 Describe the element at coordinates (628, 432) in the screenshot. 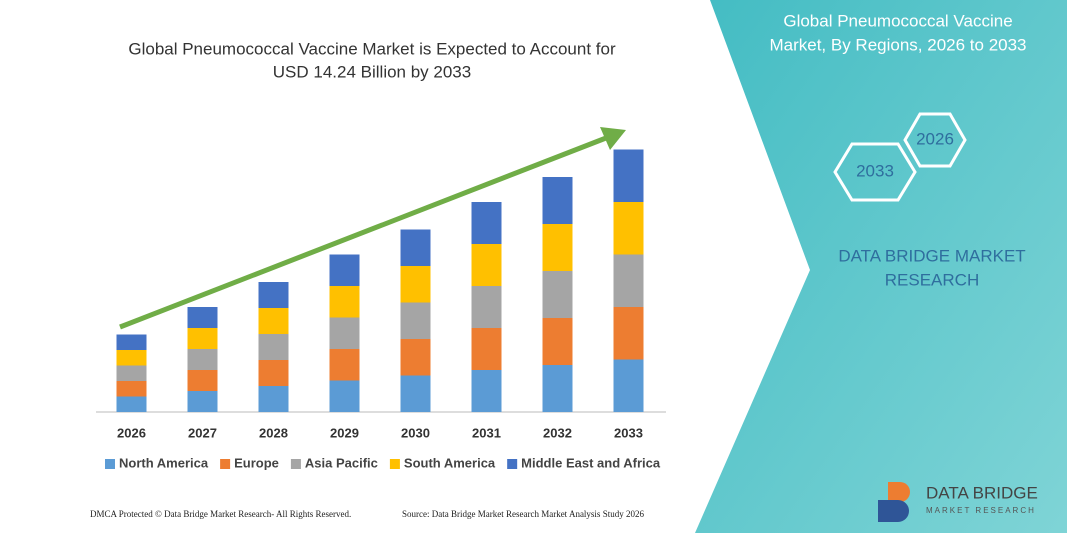

I see `x-tick-label: 2033` at that location.